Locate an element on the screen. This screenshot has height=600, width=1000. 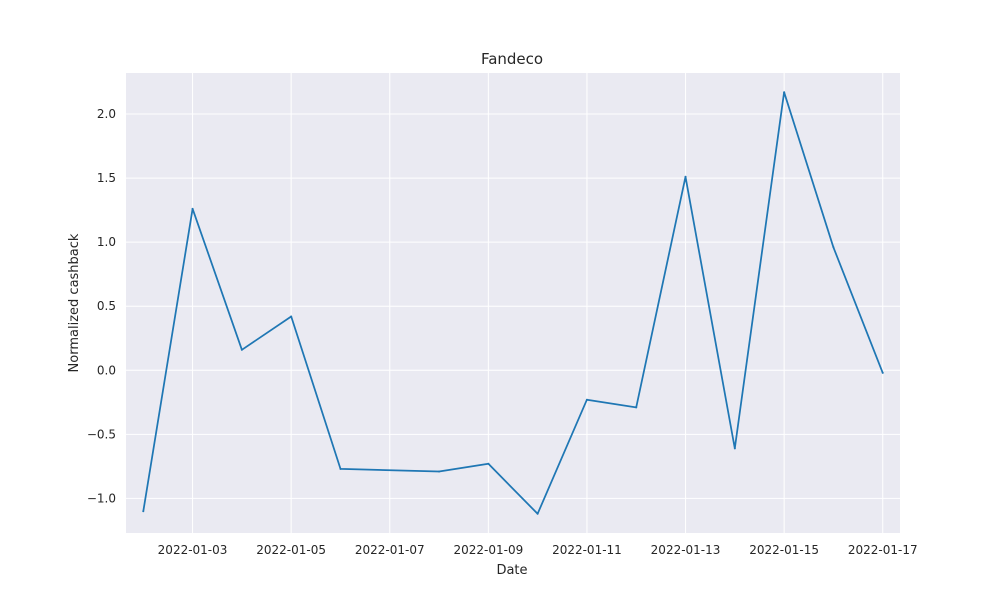
x-axis-label: Date is located at coordinates (511, 570).